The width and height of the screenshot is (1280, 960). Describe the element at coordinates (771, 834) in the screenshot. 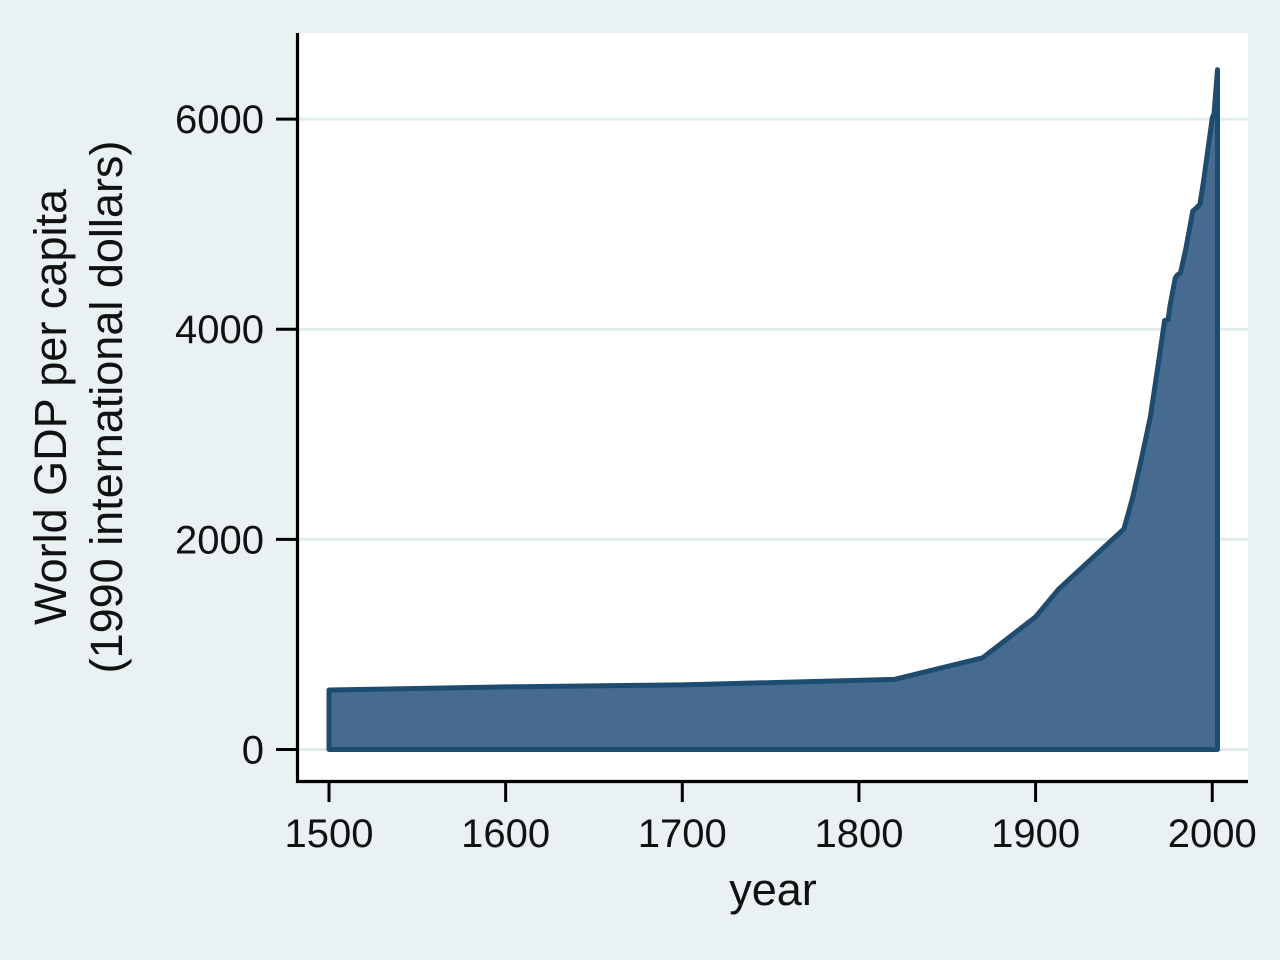

I see `x-axis-tick-labels: 1500 1600 1700 1800 1900 2000` at that location.